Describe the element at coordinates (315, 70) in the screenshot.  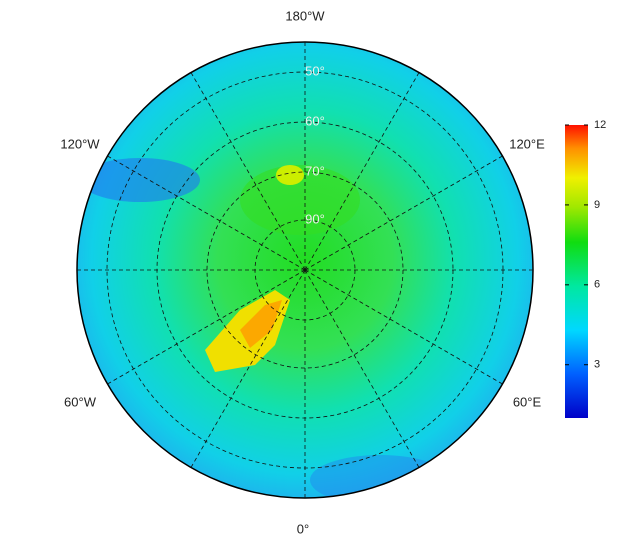
I see `latitude-label: 50°` at that location.